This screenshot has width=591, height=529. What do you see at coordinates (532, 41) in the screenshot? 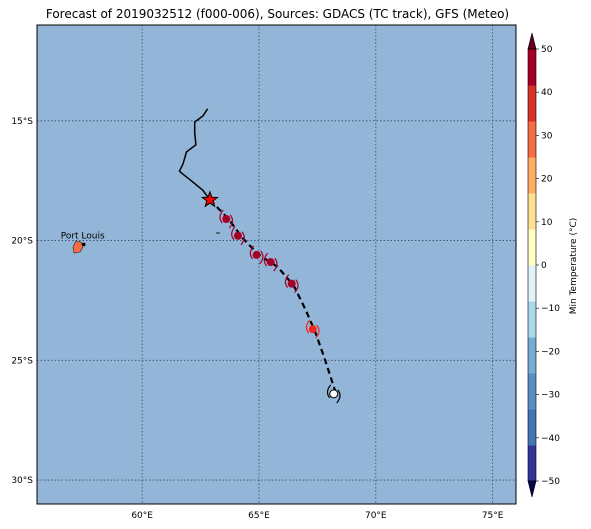
I see `colorbar-extend-max` at bounding box center [532, 41].